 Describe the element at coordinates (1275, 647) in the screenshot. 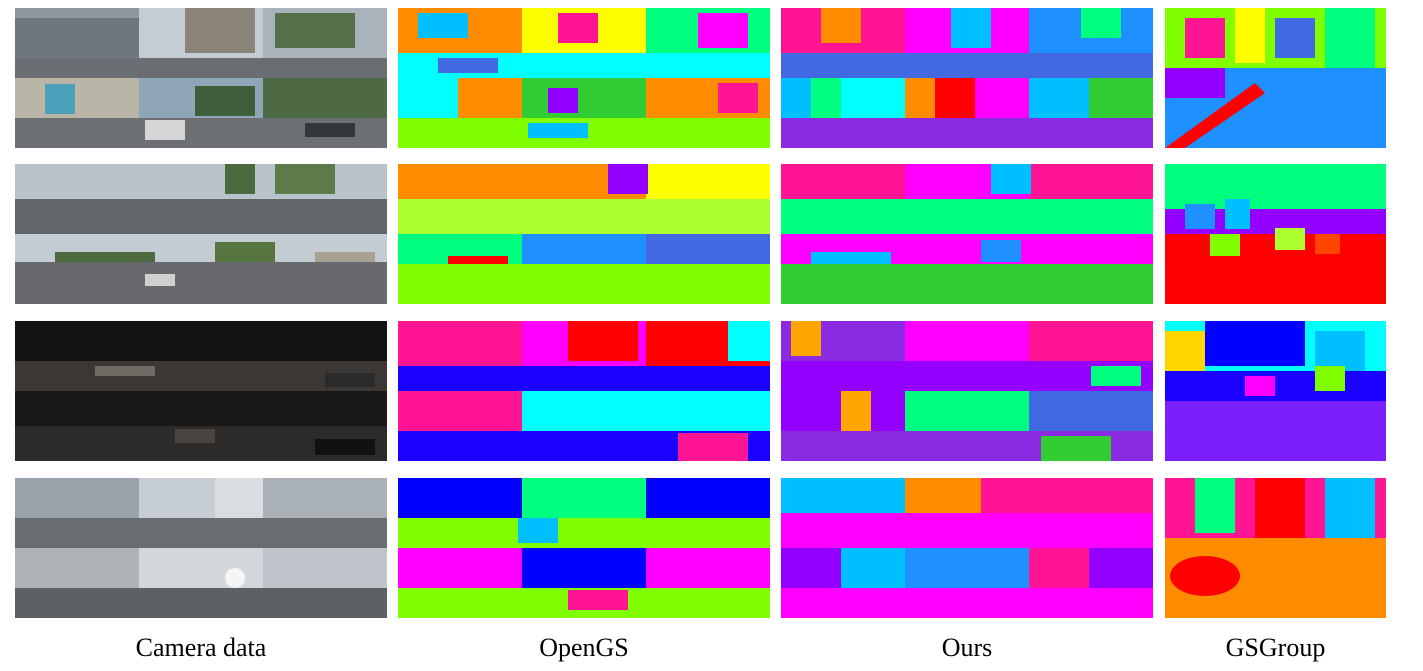

I see `column-caption-gsgroup: GSGroup` at that location.